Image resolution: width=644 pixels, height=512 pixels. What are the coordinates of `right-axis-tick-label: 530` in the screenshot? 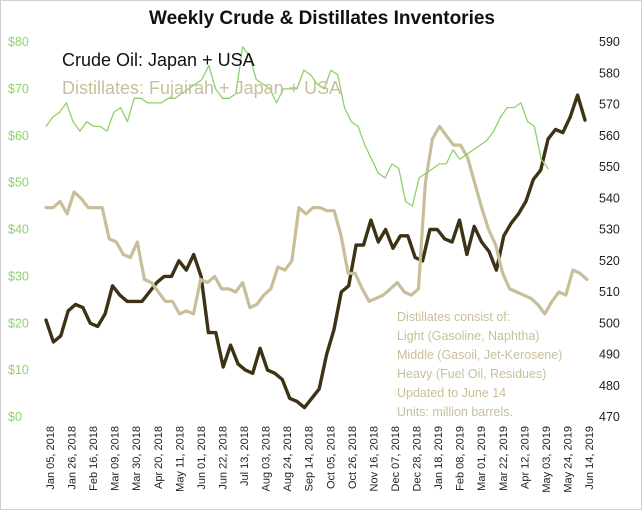 It's located at (609, 230).